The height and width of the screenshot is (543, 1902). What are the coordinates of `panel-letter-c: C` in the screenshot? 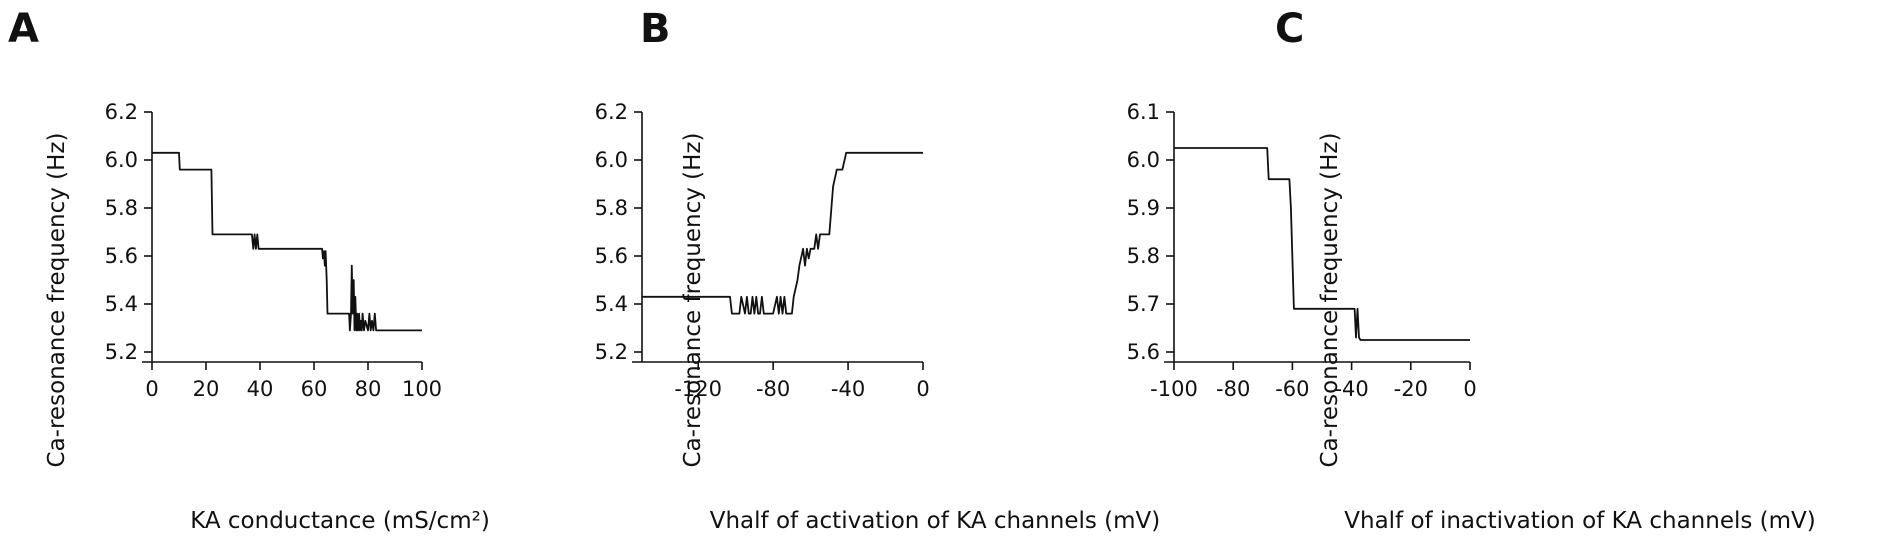 It's located at (1289, 29).